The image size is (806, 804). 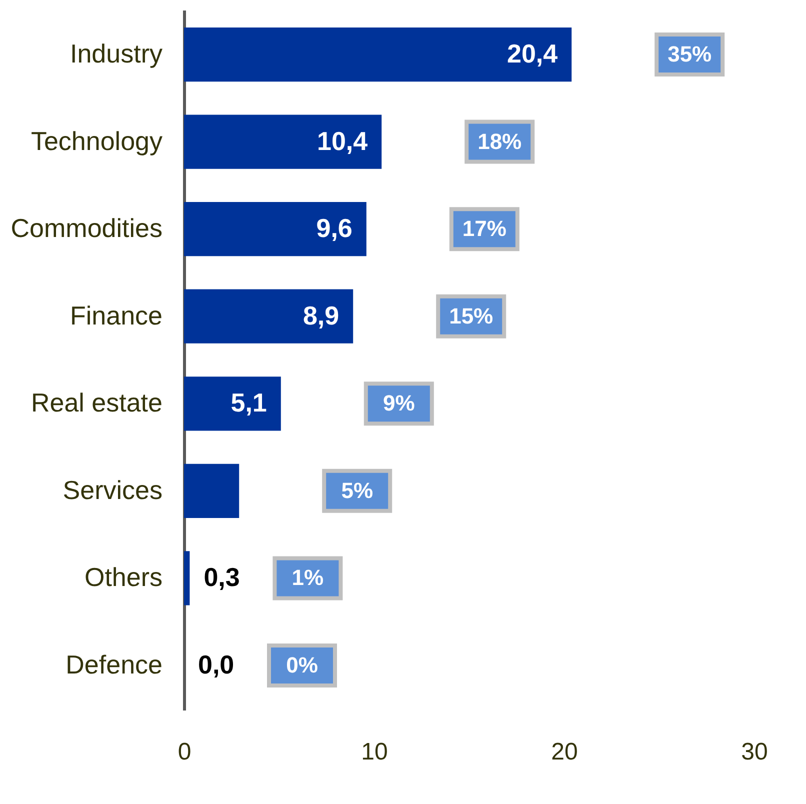 What do you see at coordinates (471, 315) in the screenshot?
I see `annotation: 15%` at bounding box center [471, 315].